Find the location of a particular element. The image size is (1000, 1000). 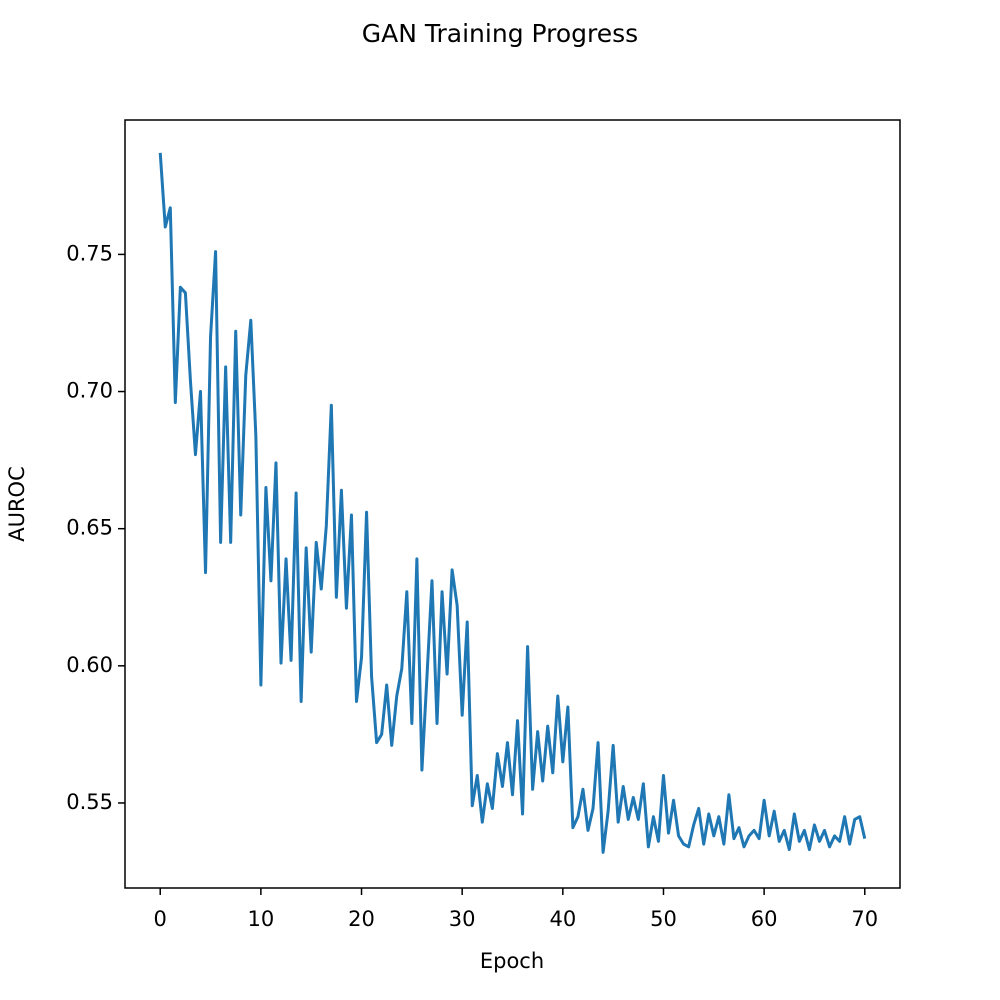

y-tick-label: 0.55 is located at coordinates (89, 802).